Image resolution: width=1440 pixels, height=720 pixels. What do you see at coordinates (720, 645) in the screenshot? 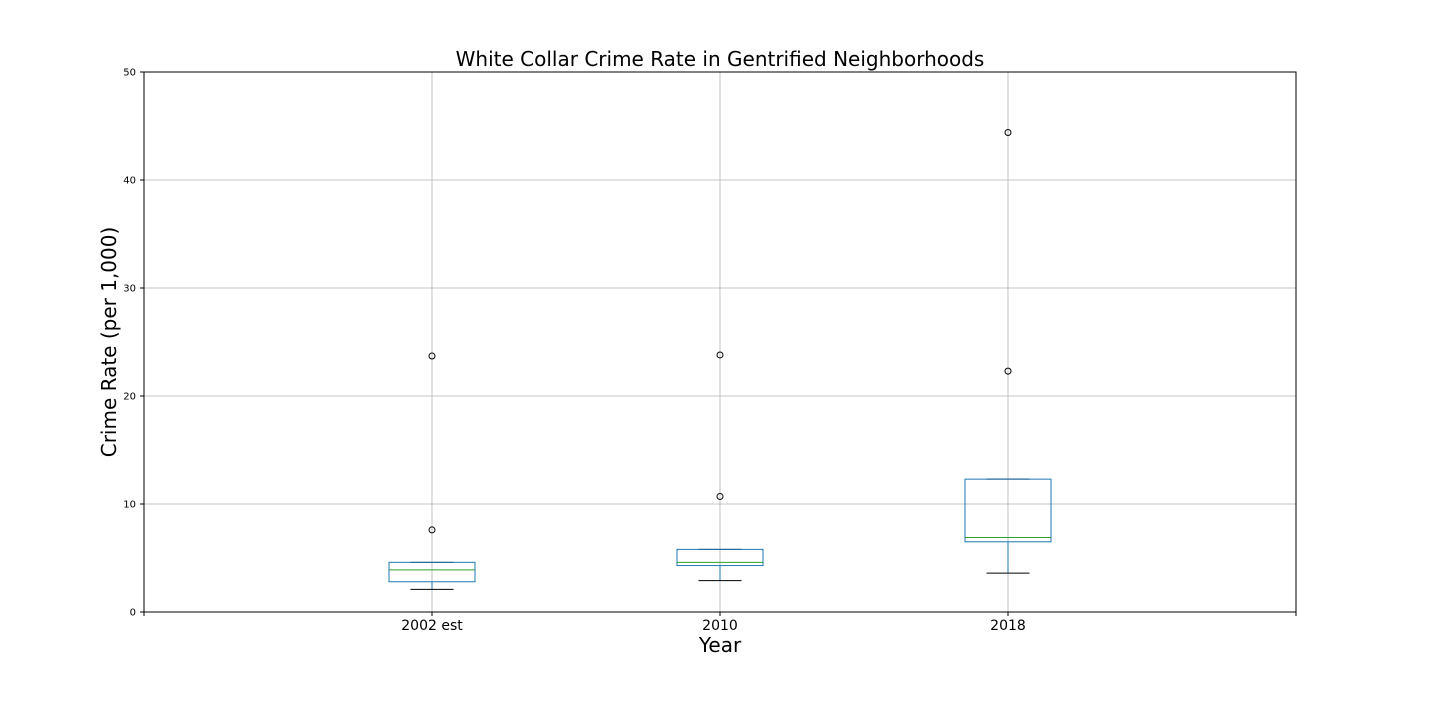
I see `x-axis-label: Year` at bounding box center [720, 645].